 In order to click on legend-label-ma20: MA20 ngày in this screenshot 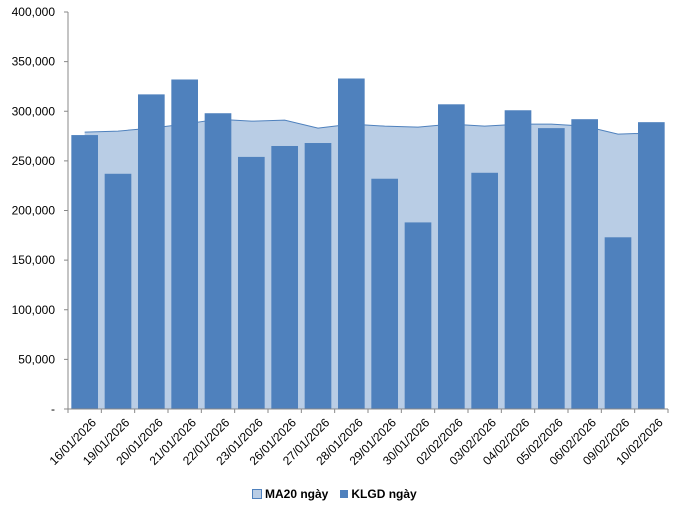, I will do `click(297, 494)`.